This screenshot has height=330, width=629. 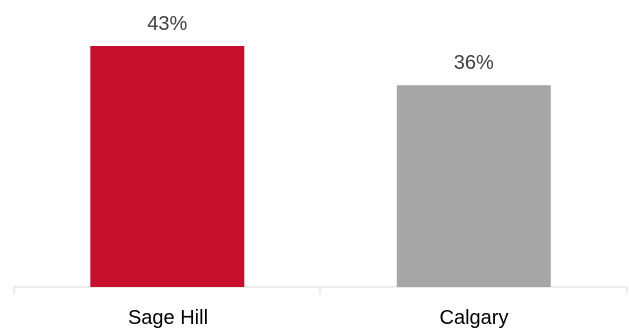 I want to click on data-label-sage-hill: 43%, so click(x=167, y=24).